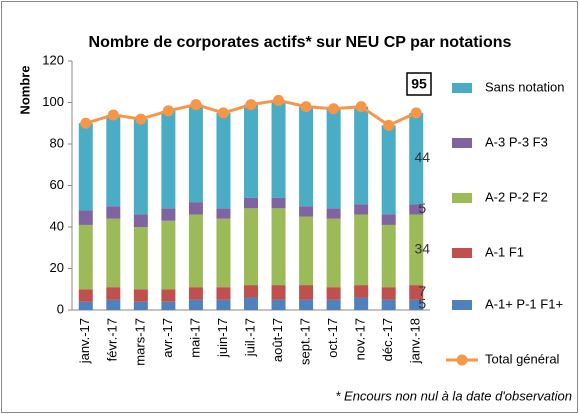  Describe the element at coordinates (277, 340) in the screenshot. I see `x-tick-label: août-17` at that location.